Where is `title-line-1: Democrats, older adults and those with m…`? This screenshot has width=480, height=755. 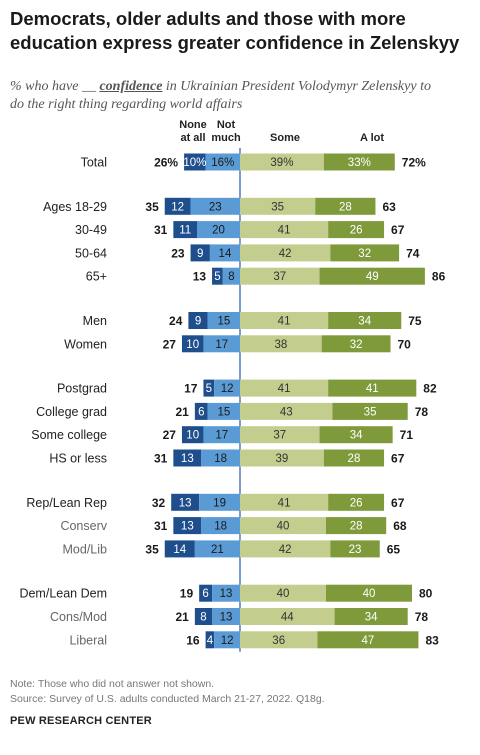
title-line-1: Democrats, older adults and those with m… is located at coordinates (208, 18).